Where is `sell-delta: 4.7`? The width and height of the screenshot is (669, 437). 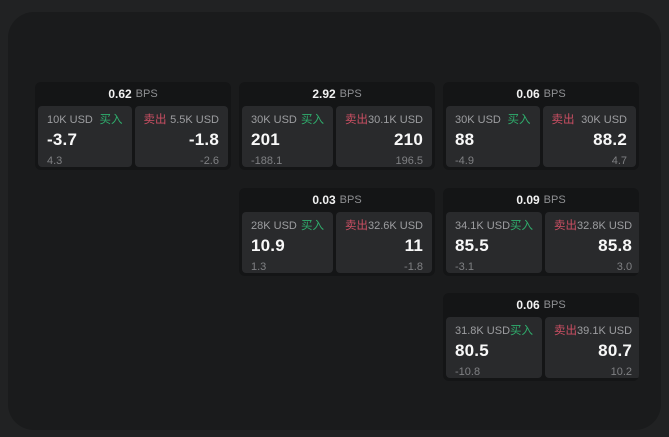 sell-delta: 4.7 is located at coordinates (619, 161).